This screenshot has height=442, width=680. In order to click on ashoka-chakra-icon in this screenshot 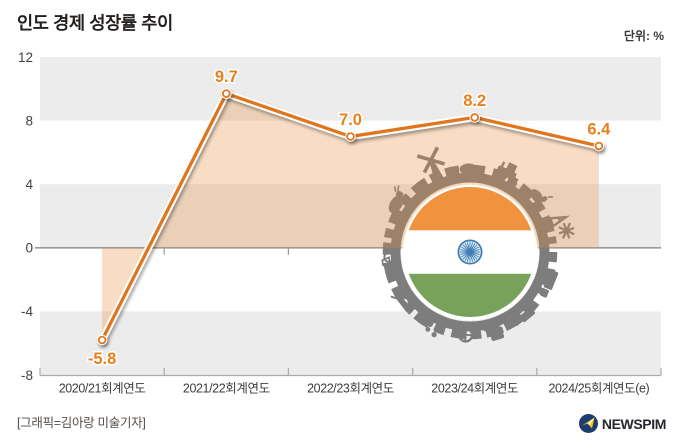, I will do `click(470, 252)`.